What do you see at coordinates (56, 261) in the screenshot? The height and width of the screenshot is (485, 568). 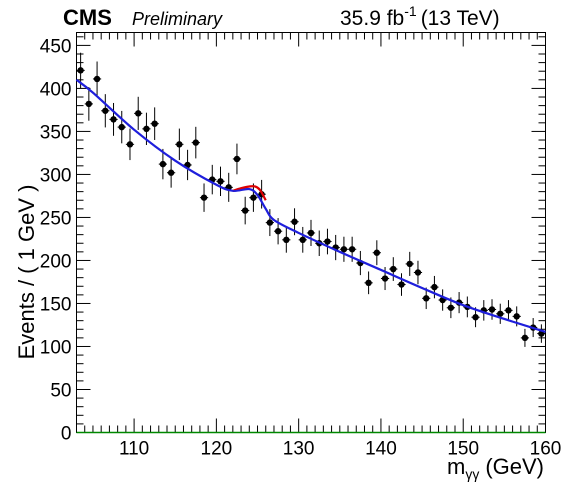 I see `y-tick-label: 200` at bounding box center [56, 261].